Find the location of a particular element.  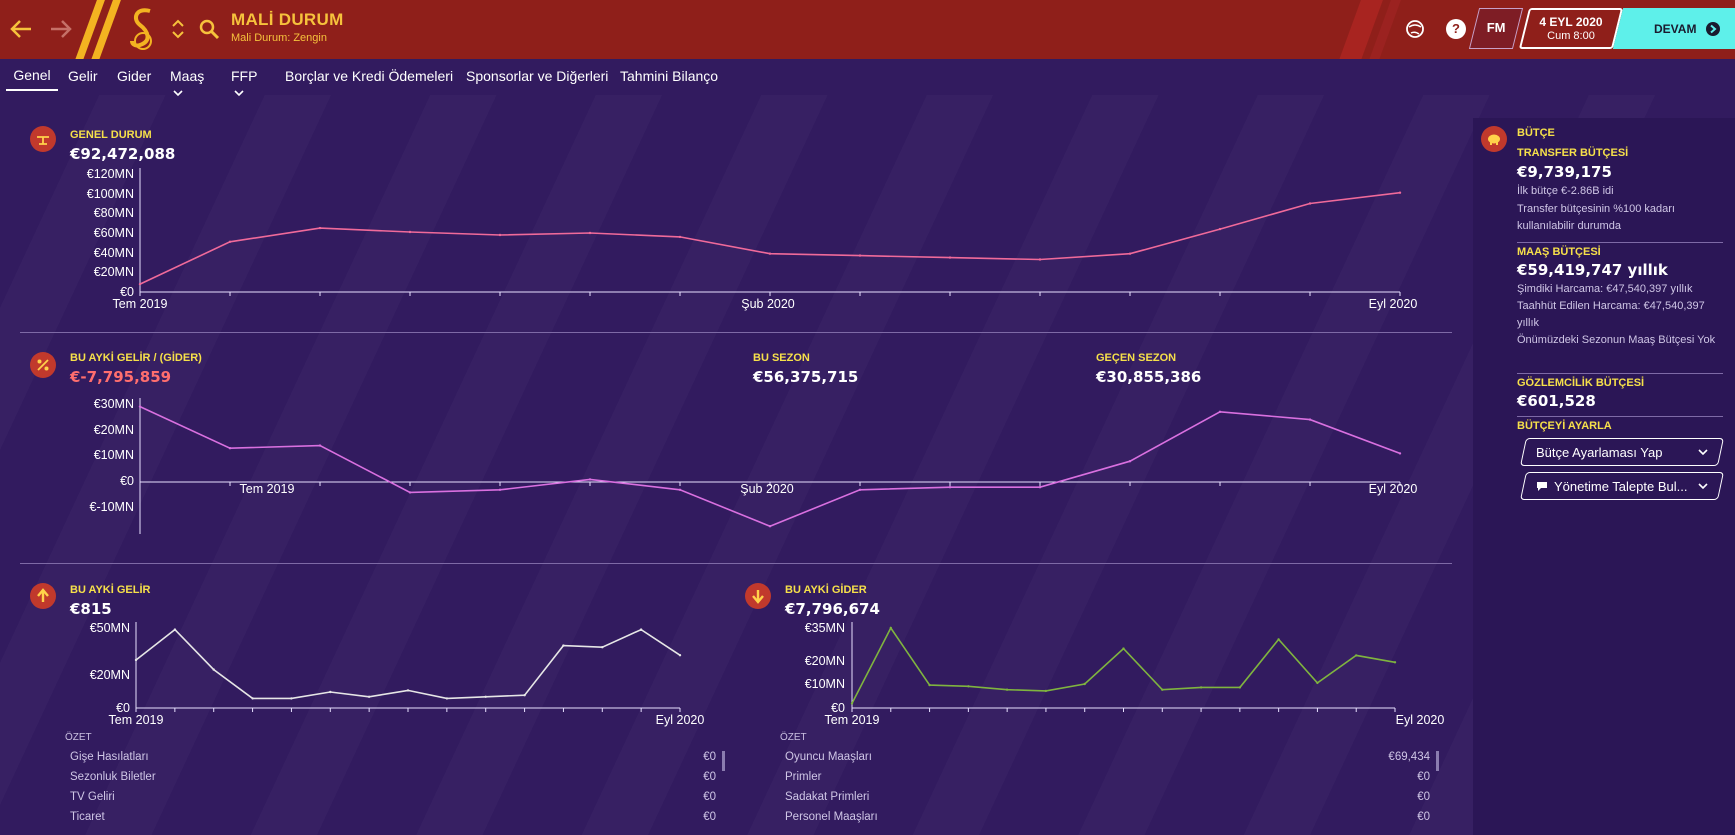

help-button: ? is located at coordinates (1456, 29).